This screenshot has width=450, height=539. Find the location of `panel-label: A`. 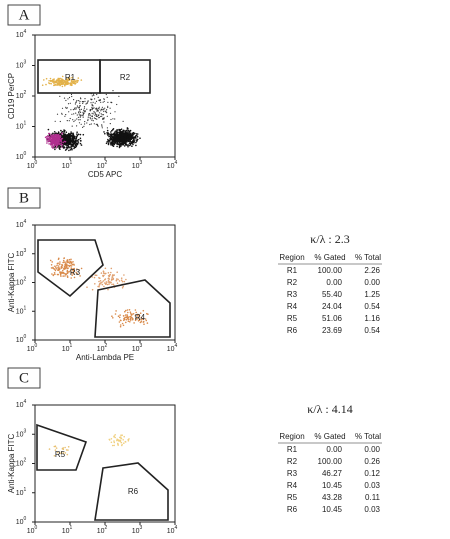

panel-label: A is located at coordinates (24, 15).